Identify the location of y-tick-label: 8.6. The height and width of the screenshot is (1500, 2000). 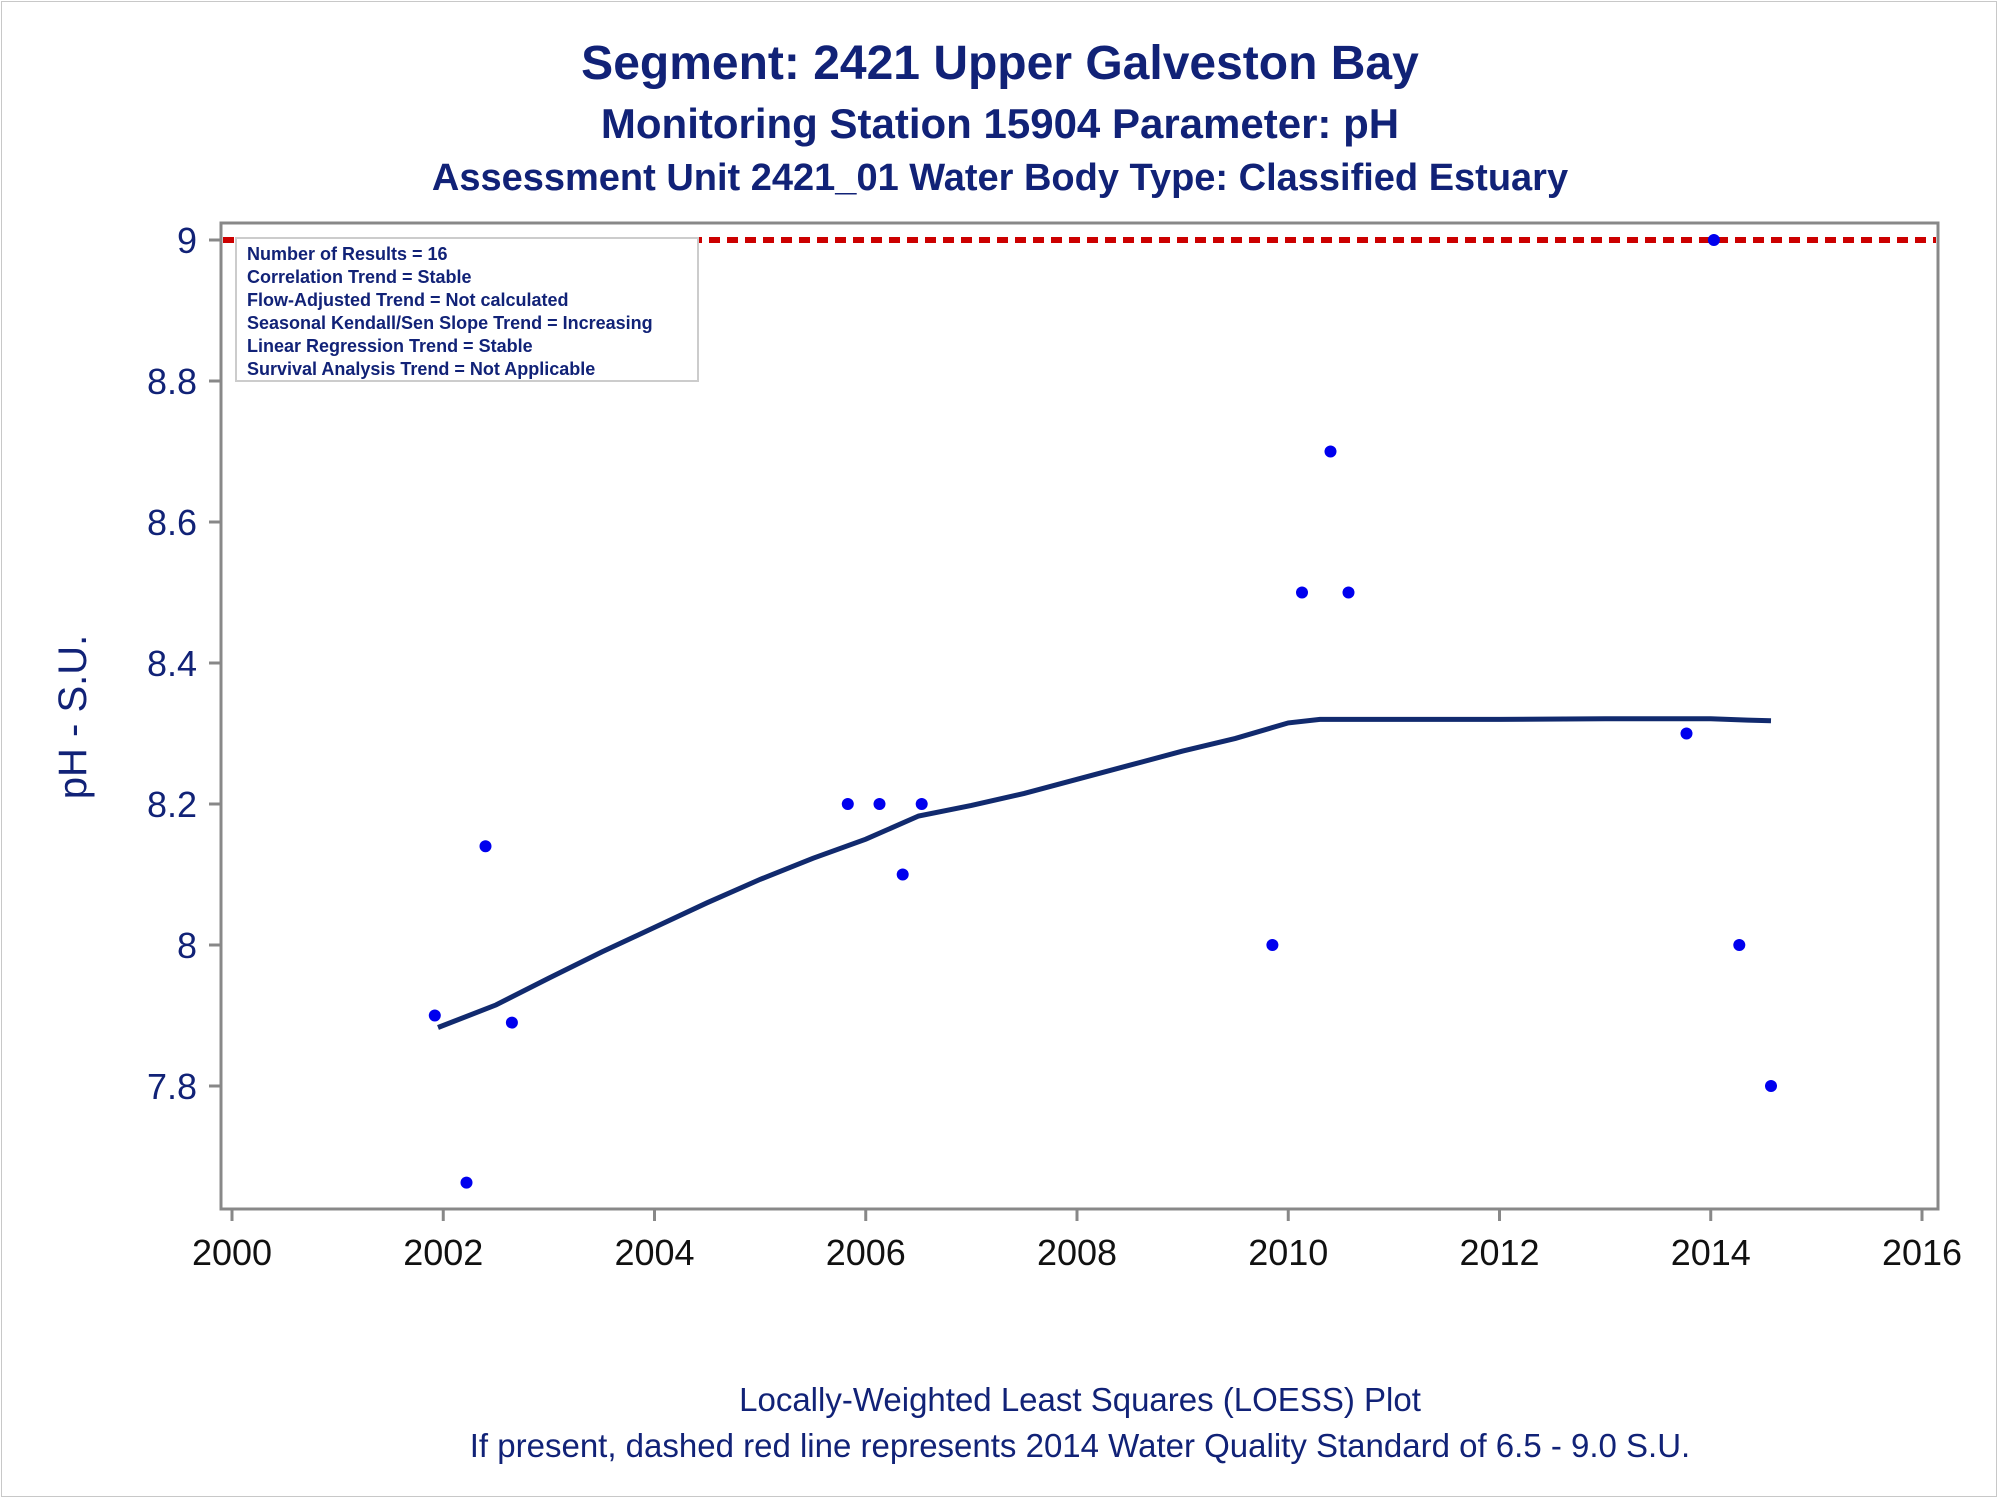
(172, 522).